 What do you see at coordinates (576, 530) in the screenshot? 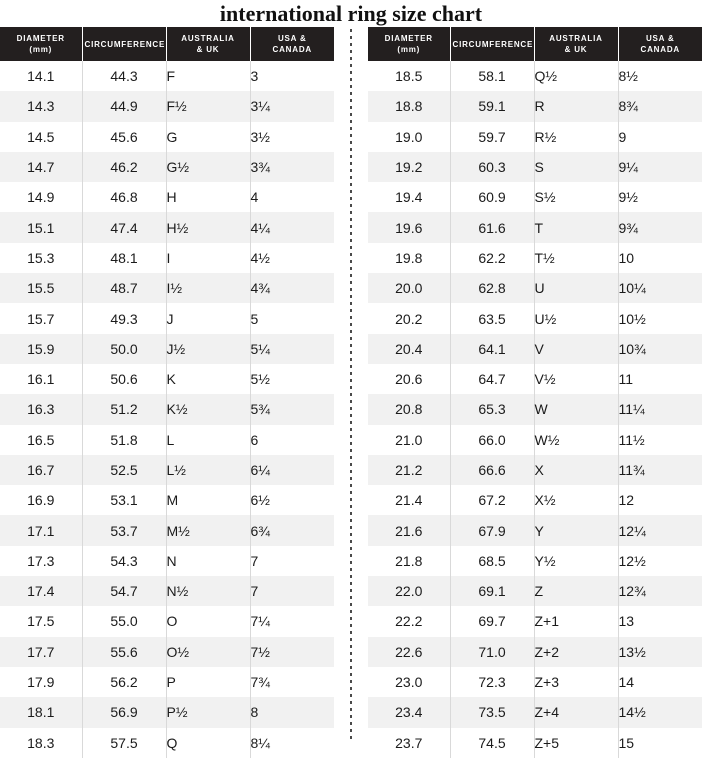
I see `cell-australia-uk: Y` at bounding box center [576, 530].